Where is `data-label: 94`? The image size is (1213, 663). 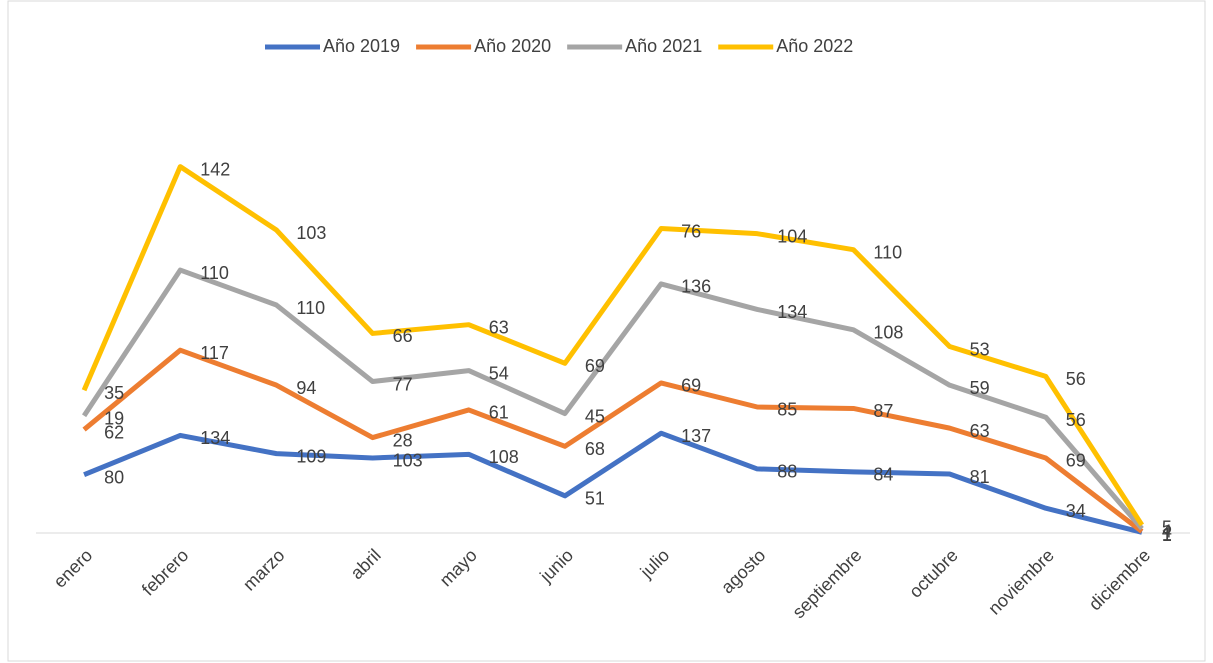 data-label: 94 is located at coordinates (306, 388).